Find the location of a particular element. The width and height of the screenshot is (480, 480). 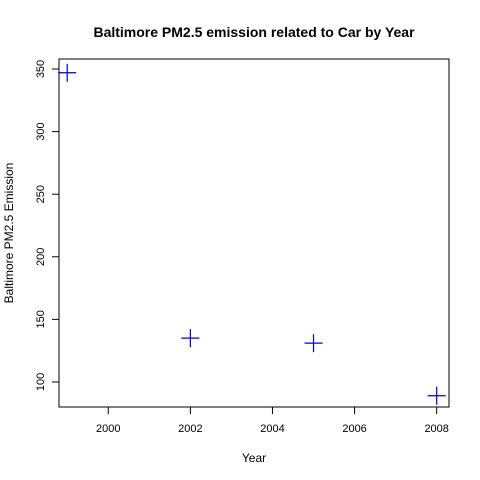

x-axis: 2000 2002 2004 2006 2008 is located at coordinates (272, 420).